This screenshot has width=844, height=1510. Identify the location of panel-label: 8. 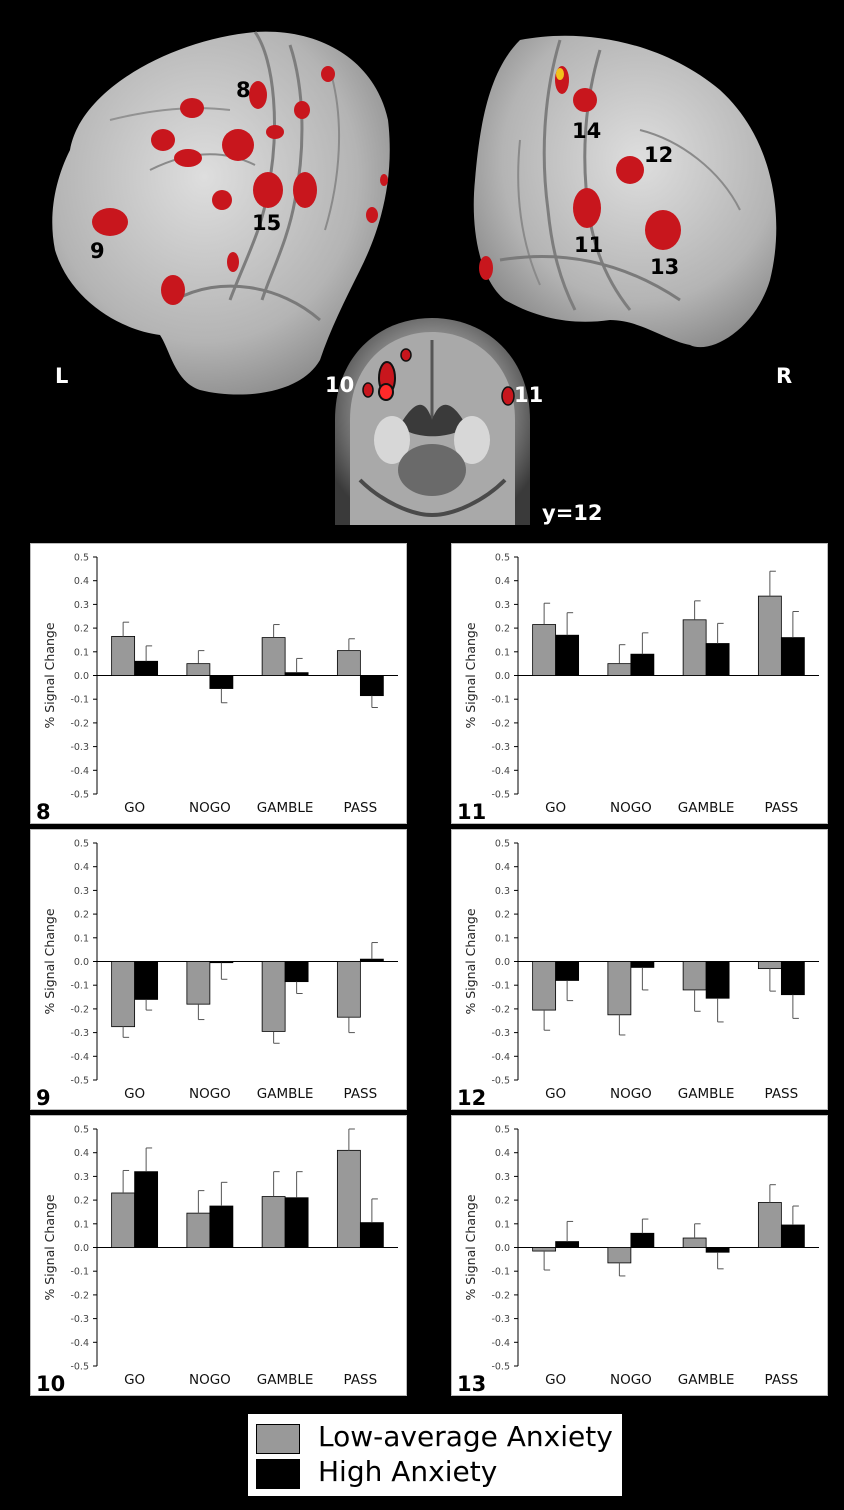
(43, 812).